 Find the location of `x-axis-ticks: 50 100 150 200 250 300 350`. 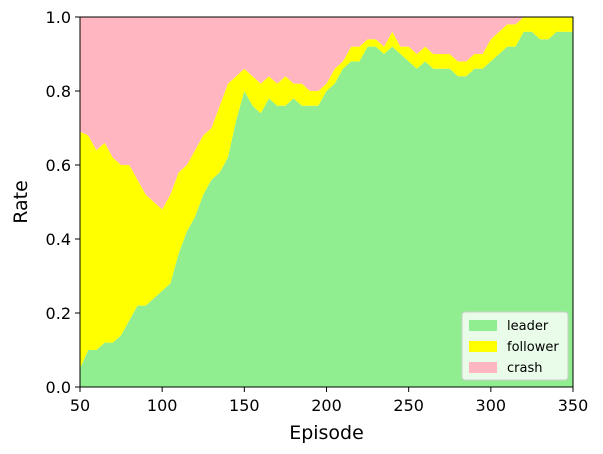

x-axis-ticks: 50 100 150 200 250 300 350 is located at coordinates (329, 401).